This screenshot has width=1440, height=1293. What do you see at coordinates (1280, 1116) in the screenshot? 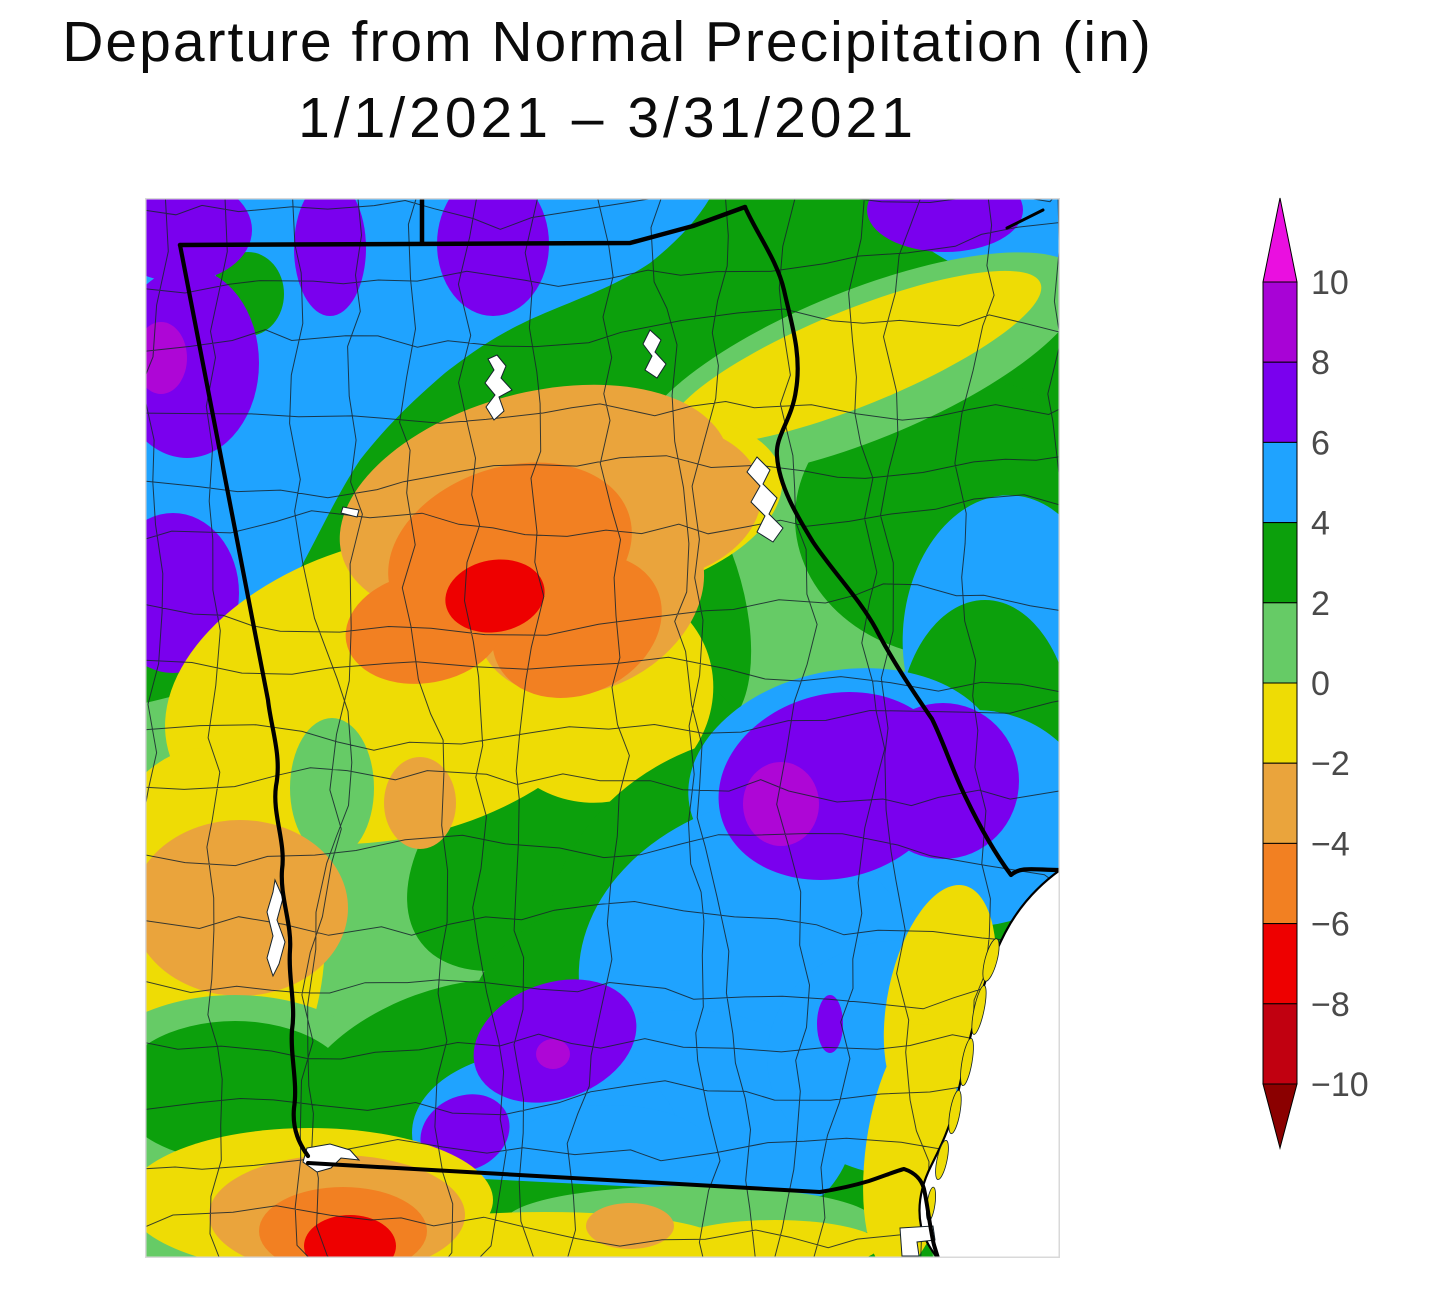
I see `colorbar-arrow-below-minus10` at bounding box center [1280, 1116].